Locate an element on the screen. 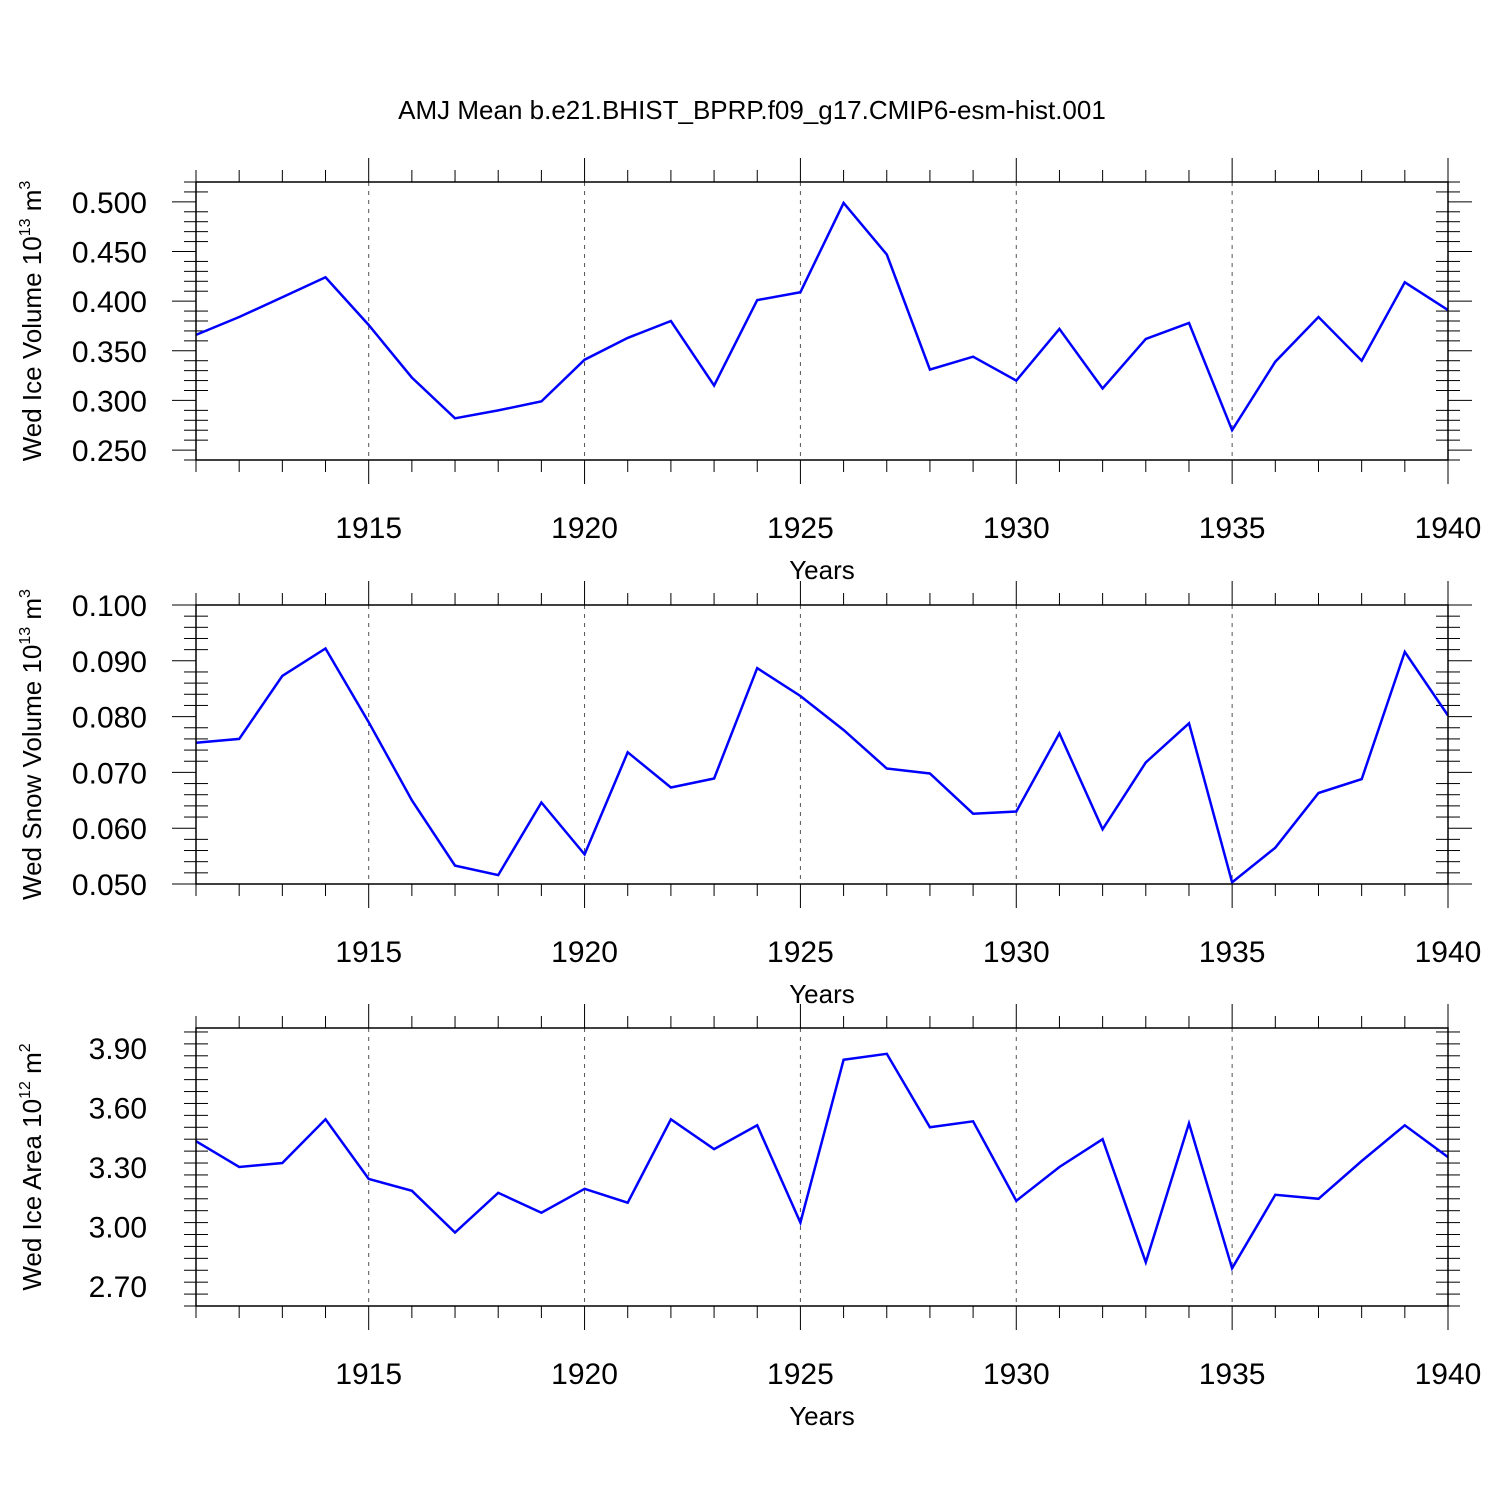 Image resolution: width=1500 pixels, height=1500 pixels. y-axis-label: Wed Ice Volume 1013 m3 is located at coordinates (32, 321).